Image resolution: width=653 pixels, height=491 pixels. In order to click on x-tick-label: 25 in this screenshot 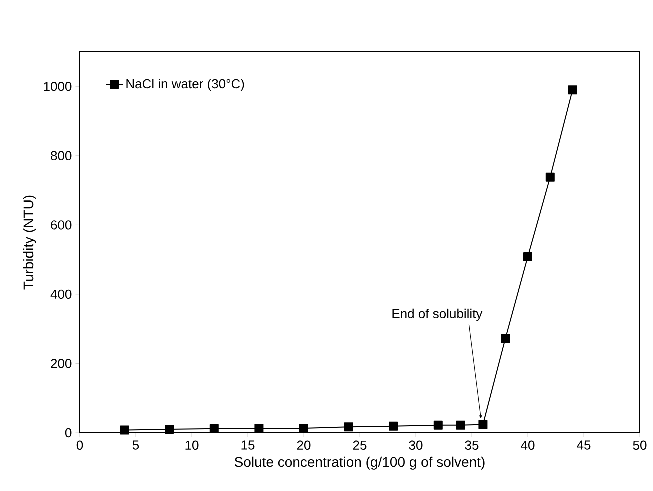, I will do `click(360, 445)`.